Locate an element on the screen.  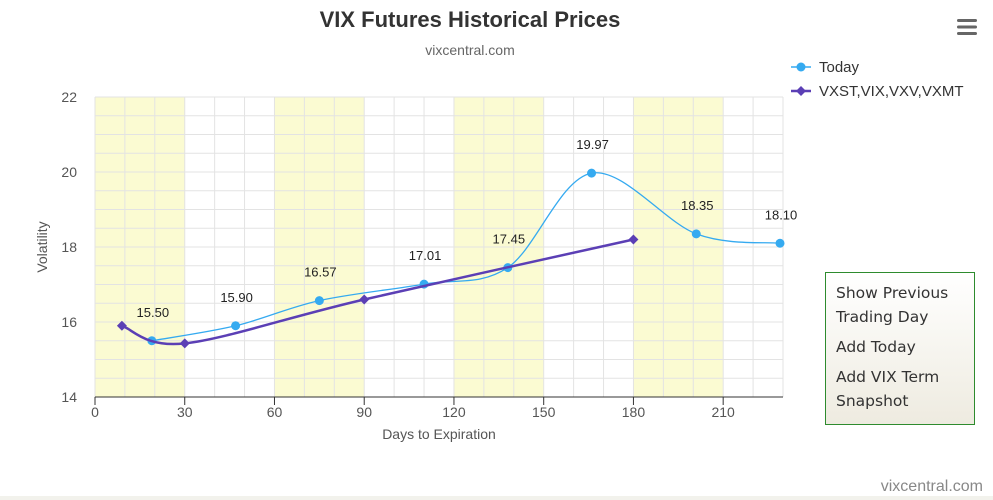
data-label: 16.57 is located at coordinates (320, 272).